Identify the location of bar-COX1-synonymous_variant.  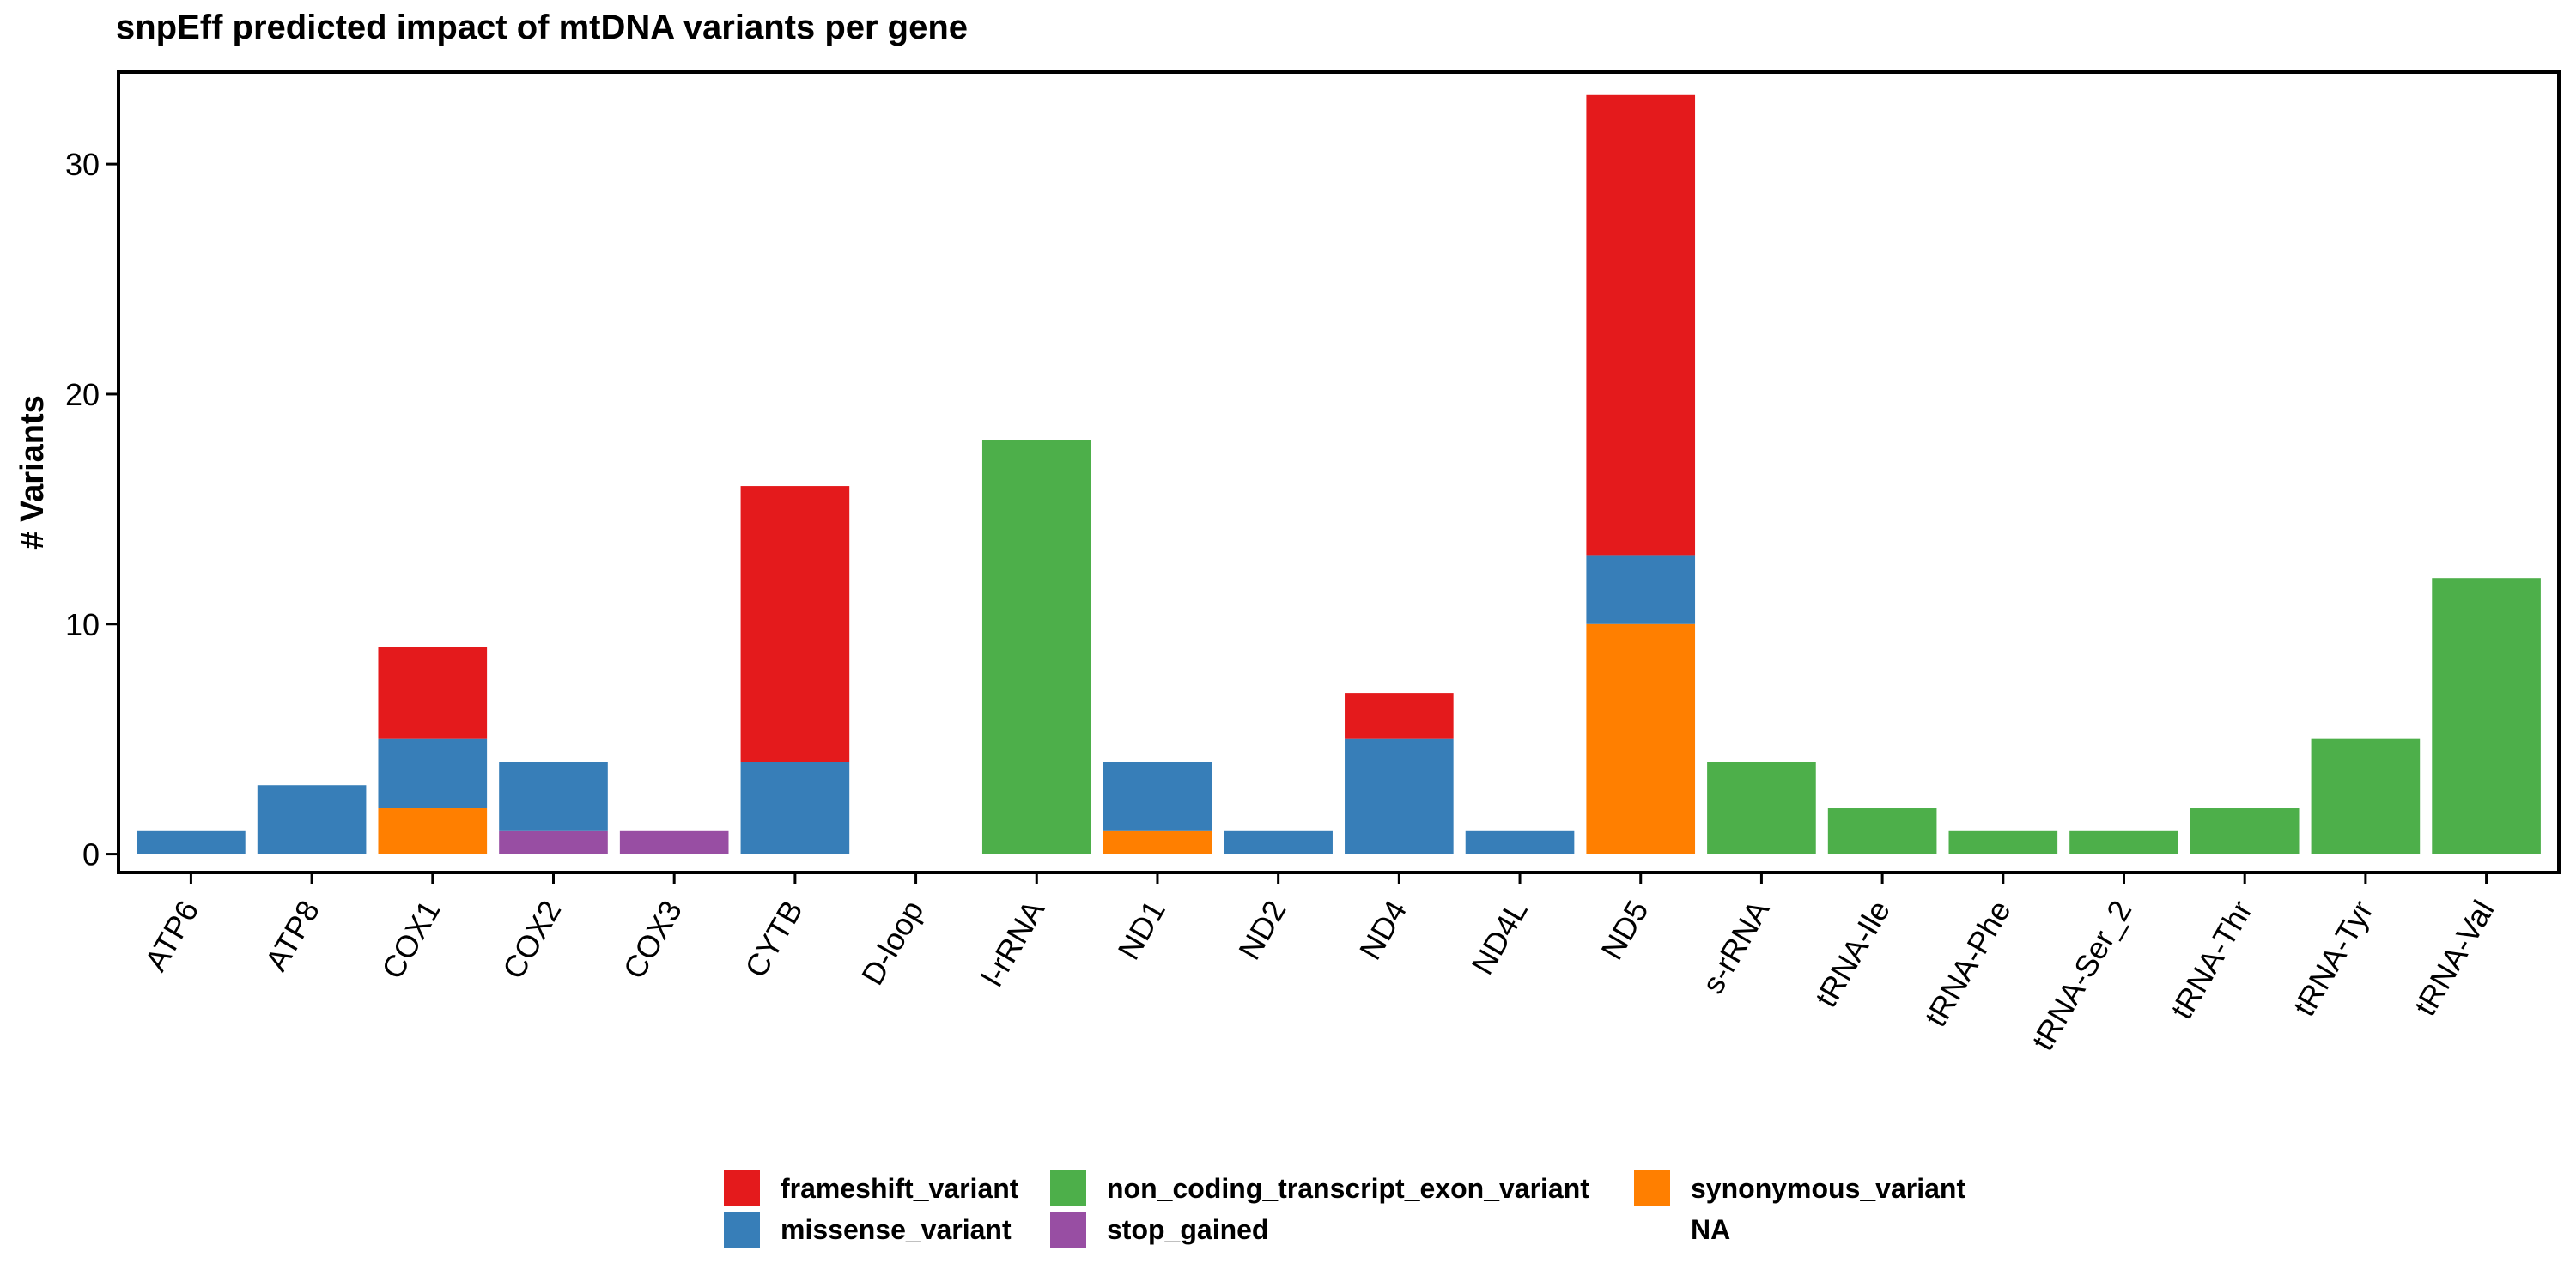
(433, 831).